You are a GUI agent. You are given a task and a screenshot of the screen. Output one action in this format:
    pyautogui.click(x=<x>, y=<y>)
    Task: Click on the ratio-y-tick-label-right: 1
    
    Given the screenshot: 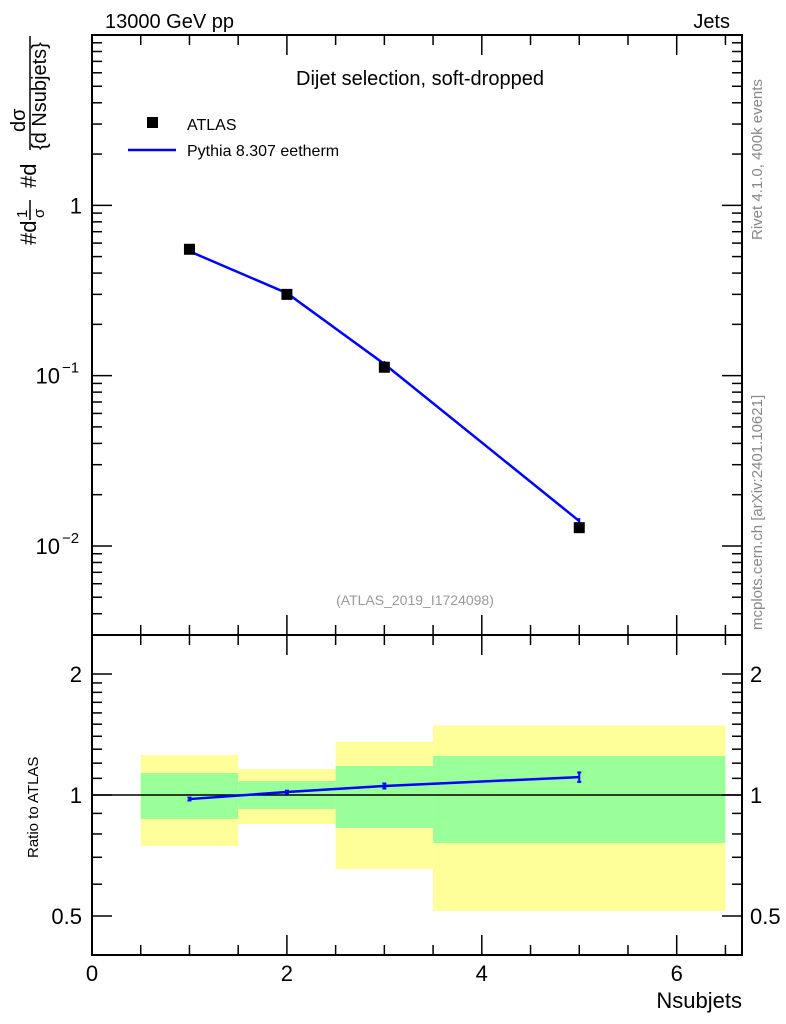 What is the action you would take?
    pyautogui.click(x=756, y=795)
    